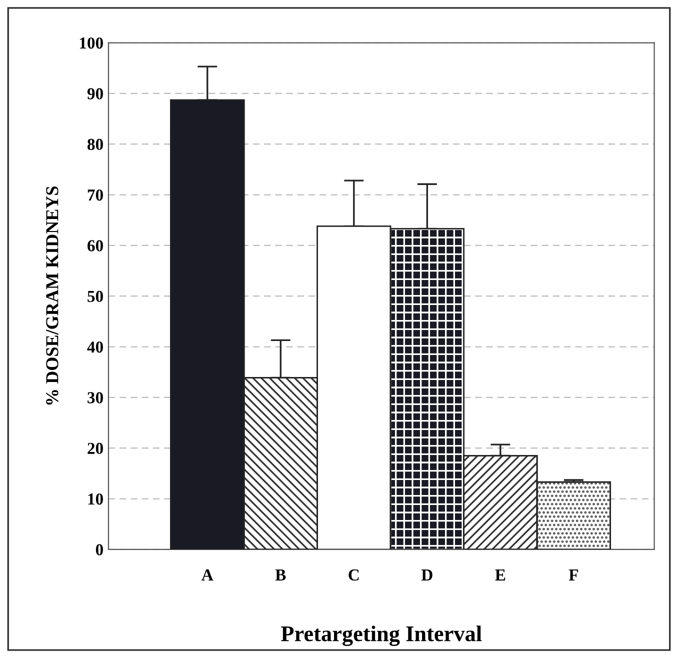 The width and height of the screenshot is (678, 658). Describe the element at coordinates (95, 499) in the screenshot. I see `y-tick-label: 10` at that location.